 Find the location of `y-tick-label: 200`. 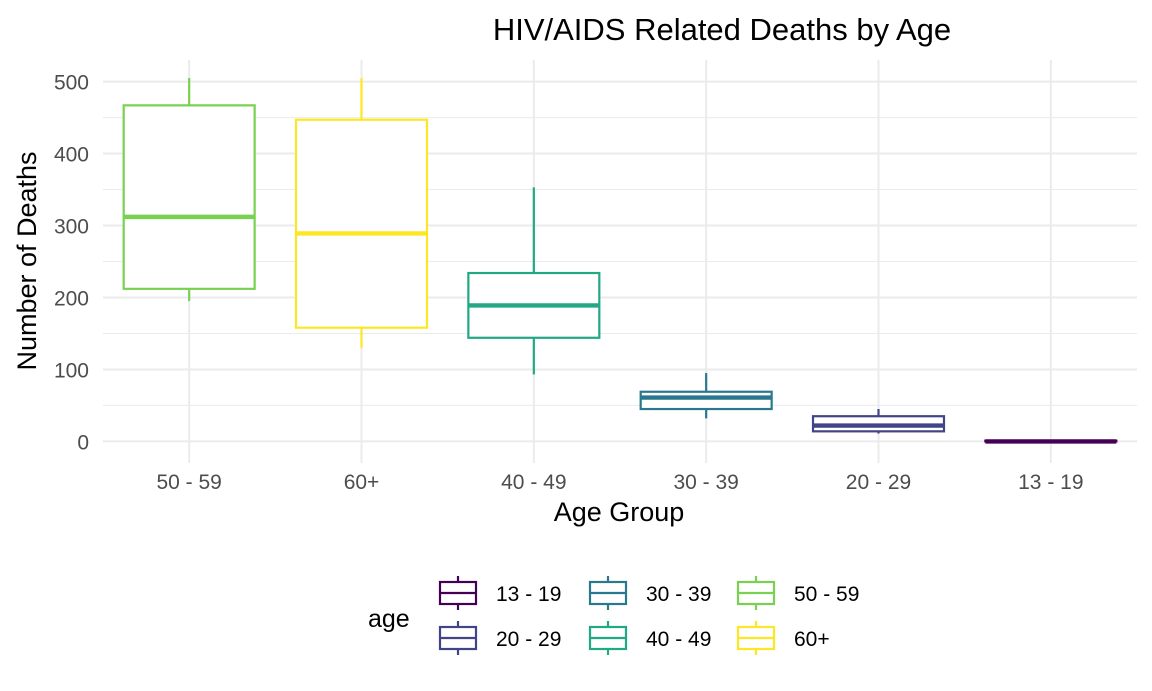

y-tick-label: 200 is located at coordinates (71, 298).